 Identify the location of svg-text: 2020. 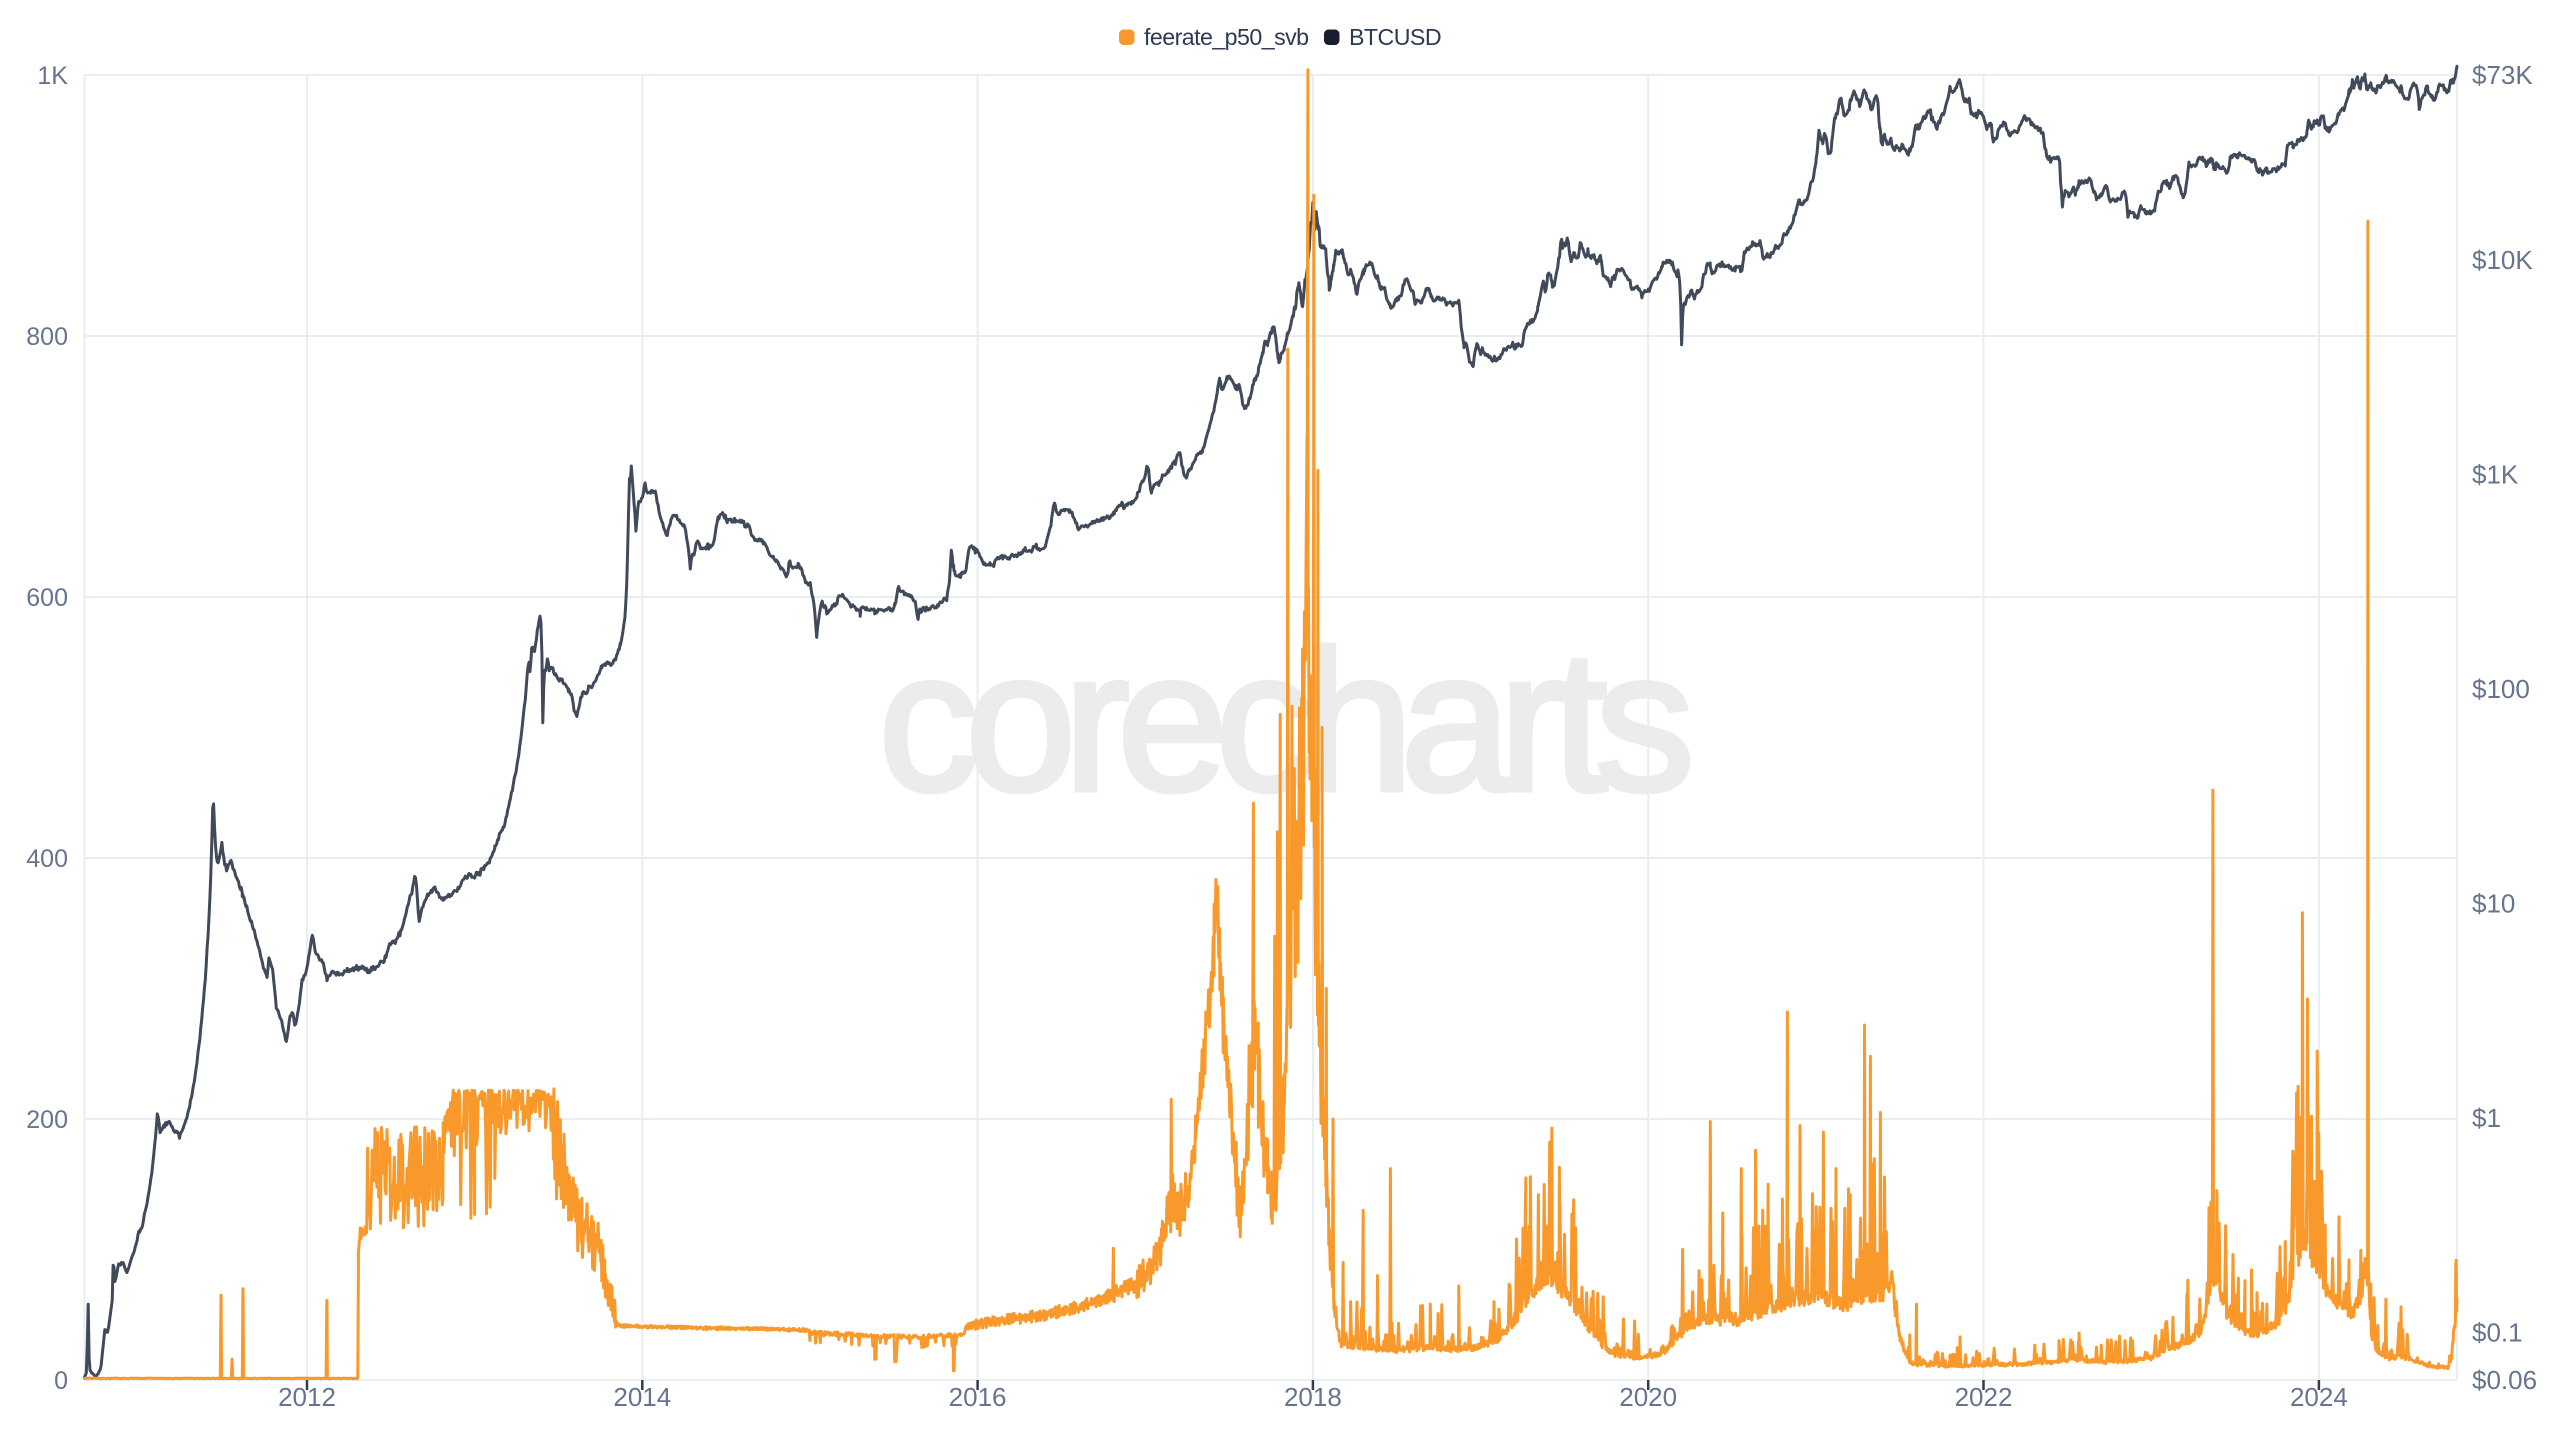
(1648, 1397).